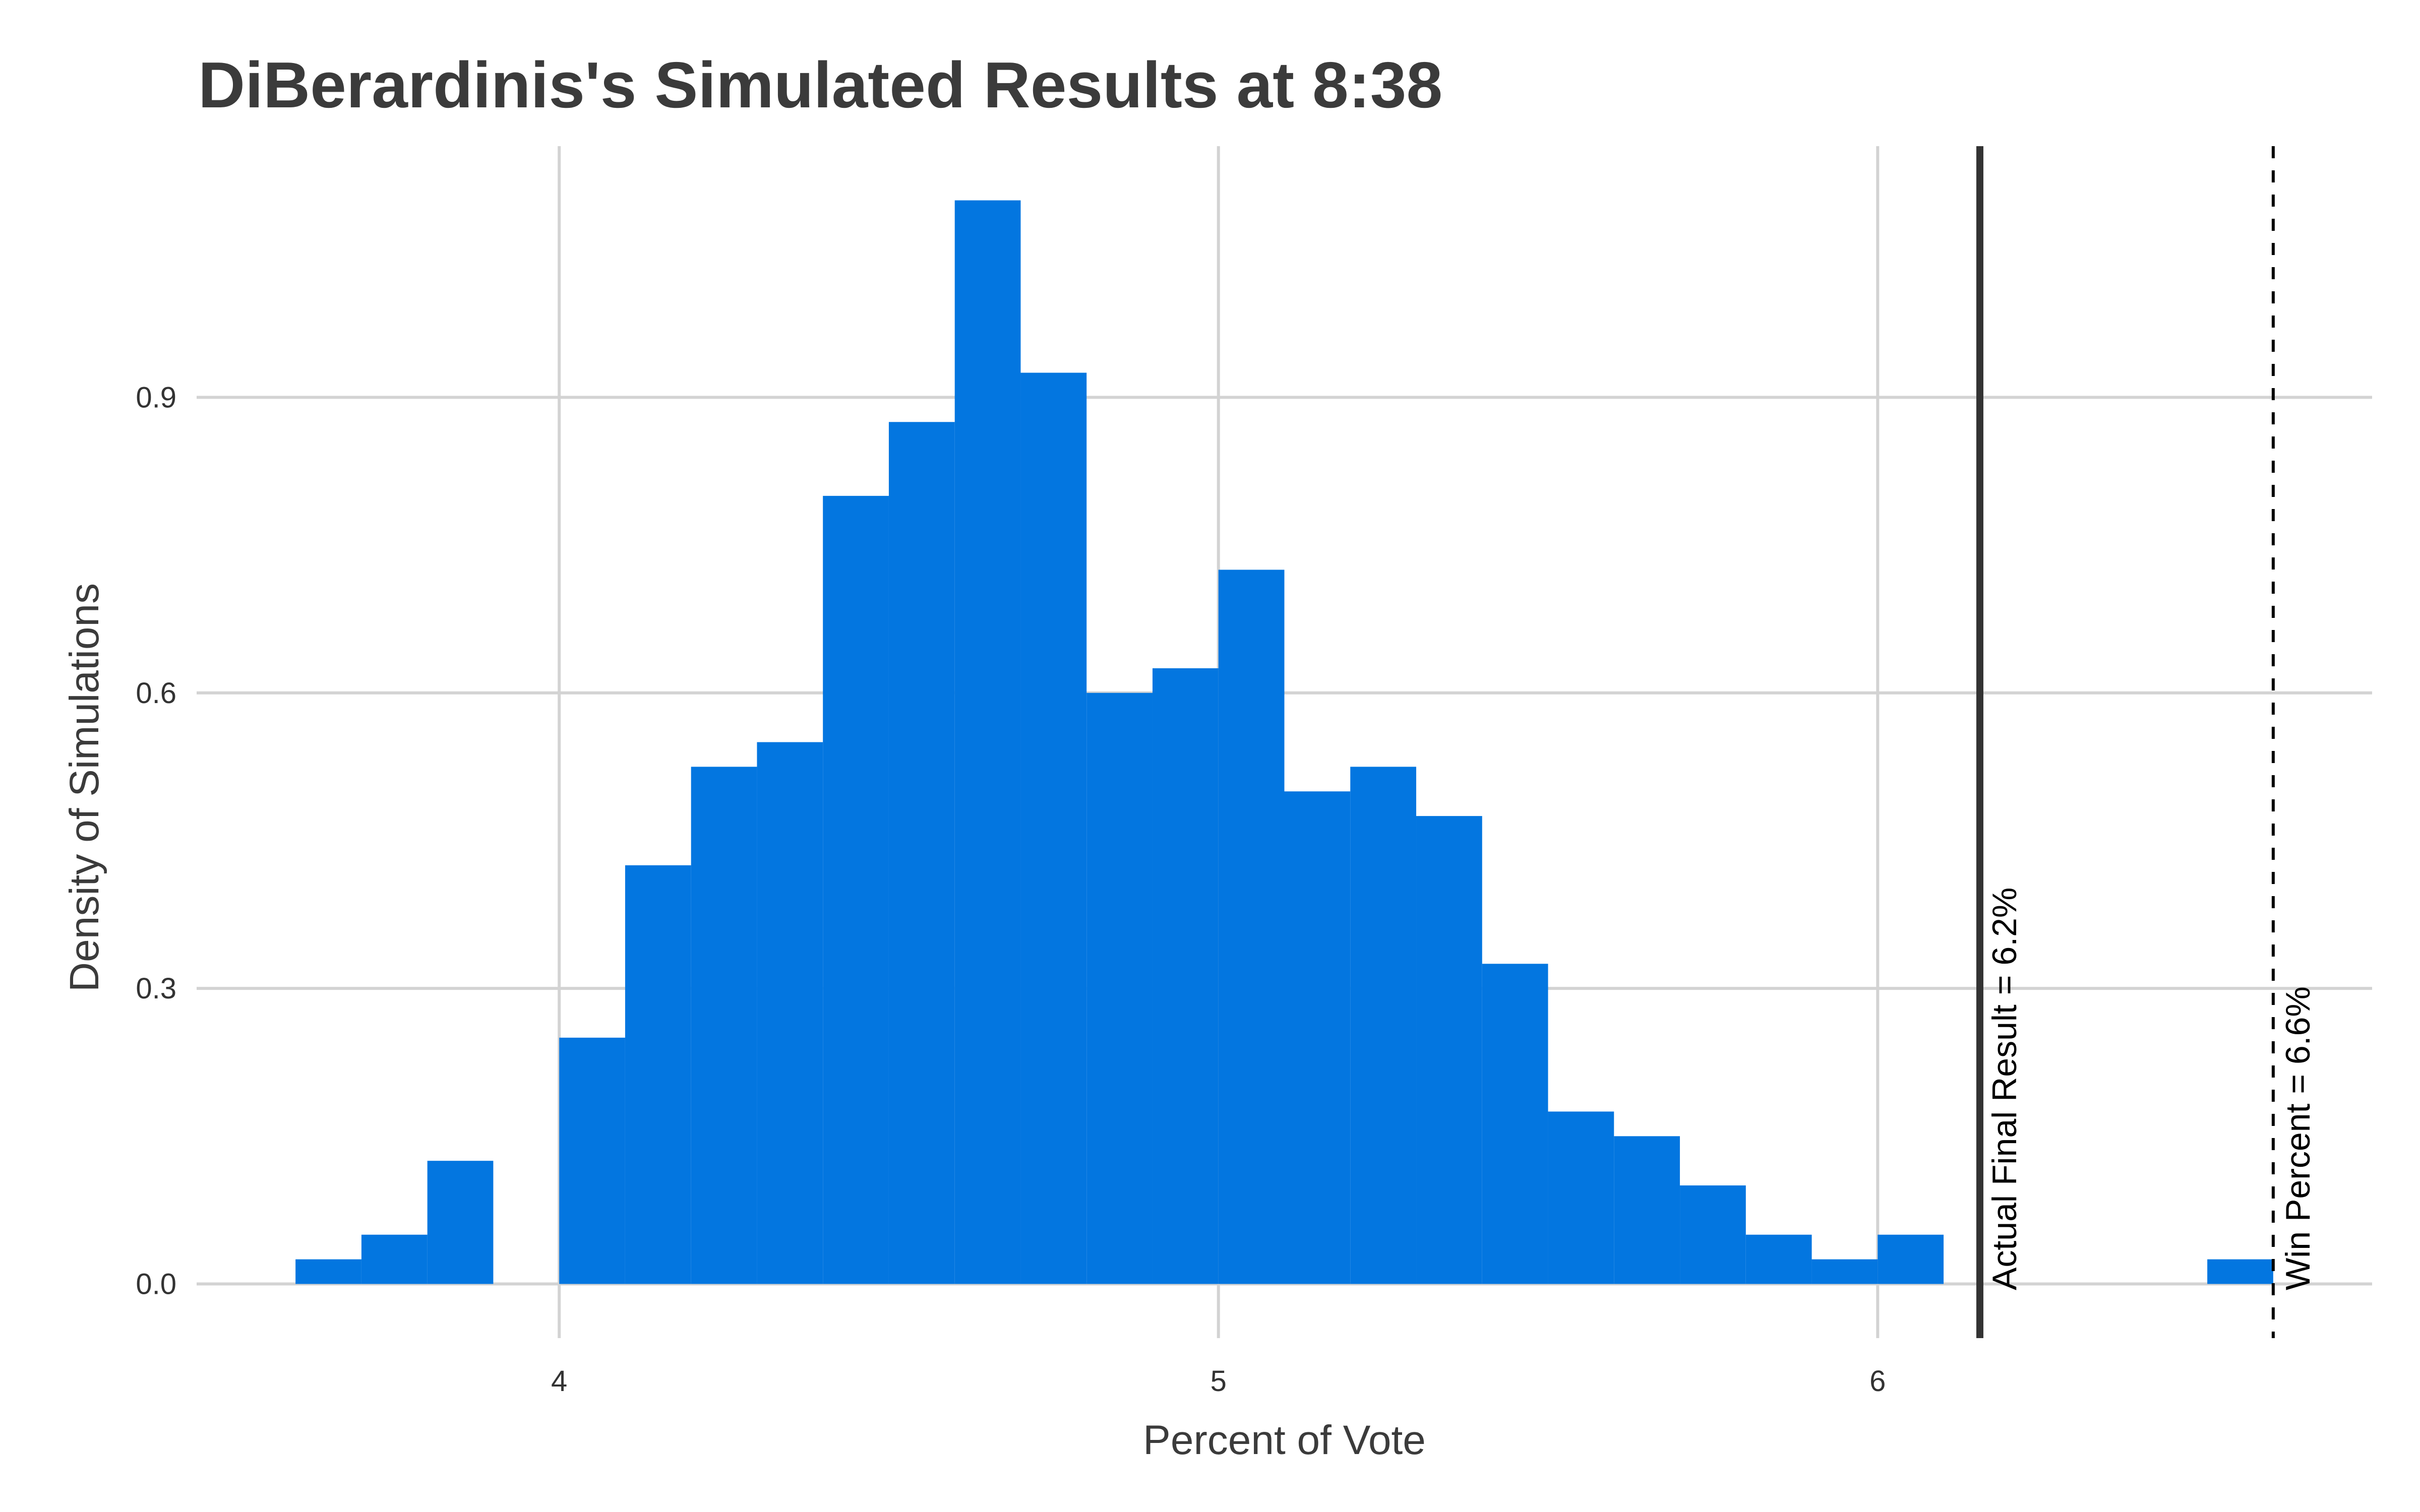 This screenshot has width=2420, height=1512. What do you see at coordinates (559, 1381) in the screenshot?
I see `x-tick-label: 4` at bounding box center [559, 1381].